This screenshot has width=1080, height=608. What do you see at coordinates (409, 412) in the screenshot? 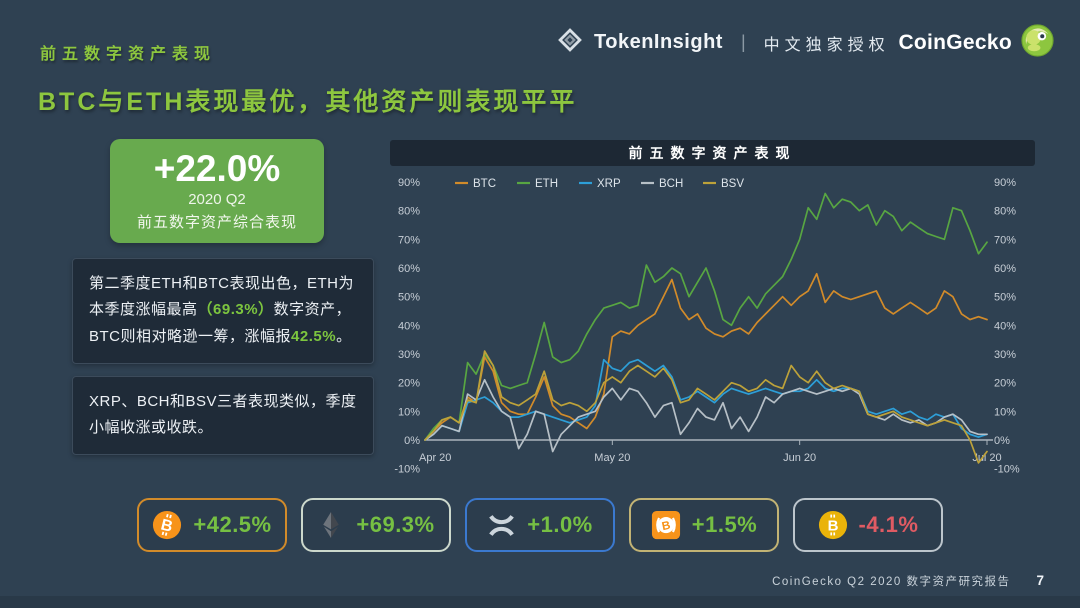
I see `y-tick-left: 10%` at bounding box center [409, 412].